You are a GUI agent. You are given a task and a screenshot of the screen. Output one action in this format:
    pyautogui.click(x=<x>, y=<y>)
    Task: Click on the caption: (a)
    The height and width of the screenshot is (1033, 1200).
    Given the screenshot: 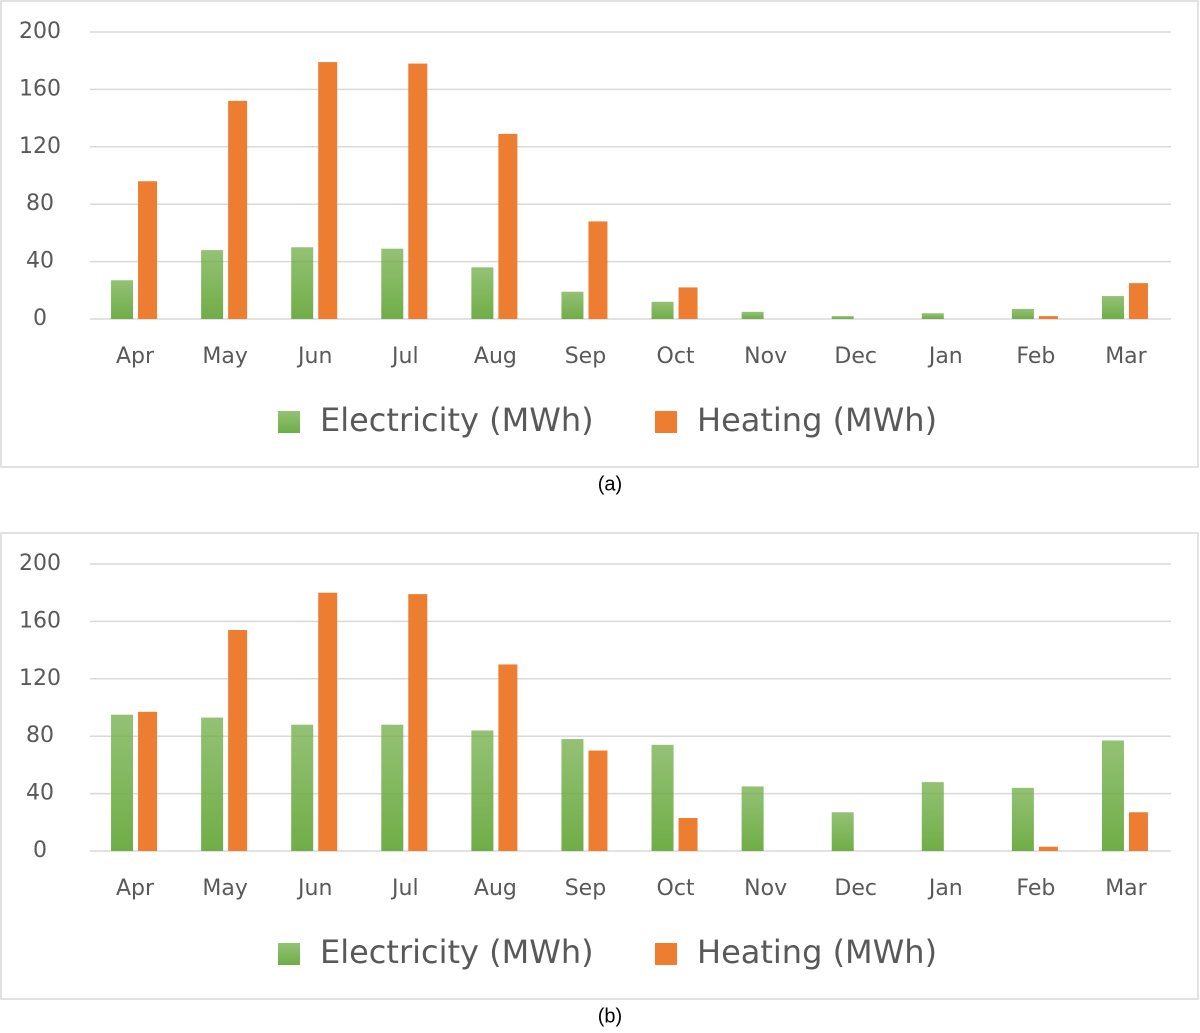 What is the action you would take?
    pyautogui.click(x=610, y=484)
    